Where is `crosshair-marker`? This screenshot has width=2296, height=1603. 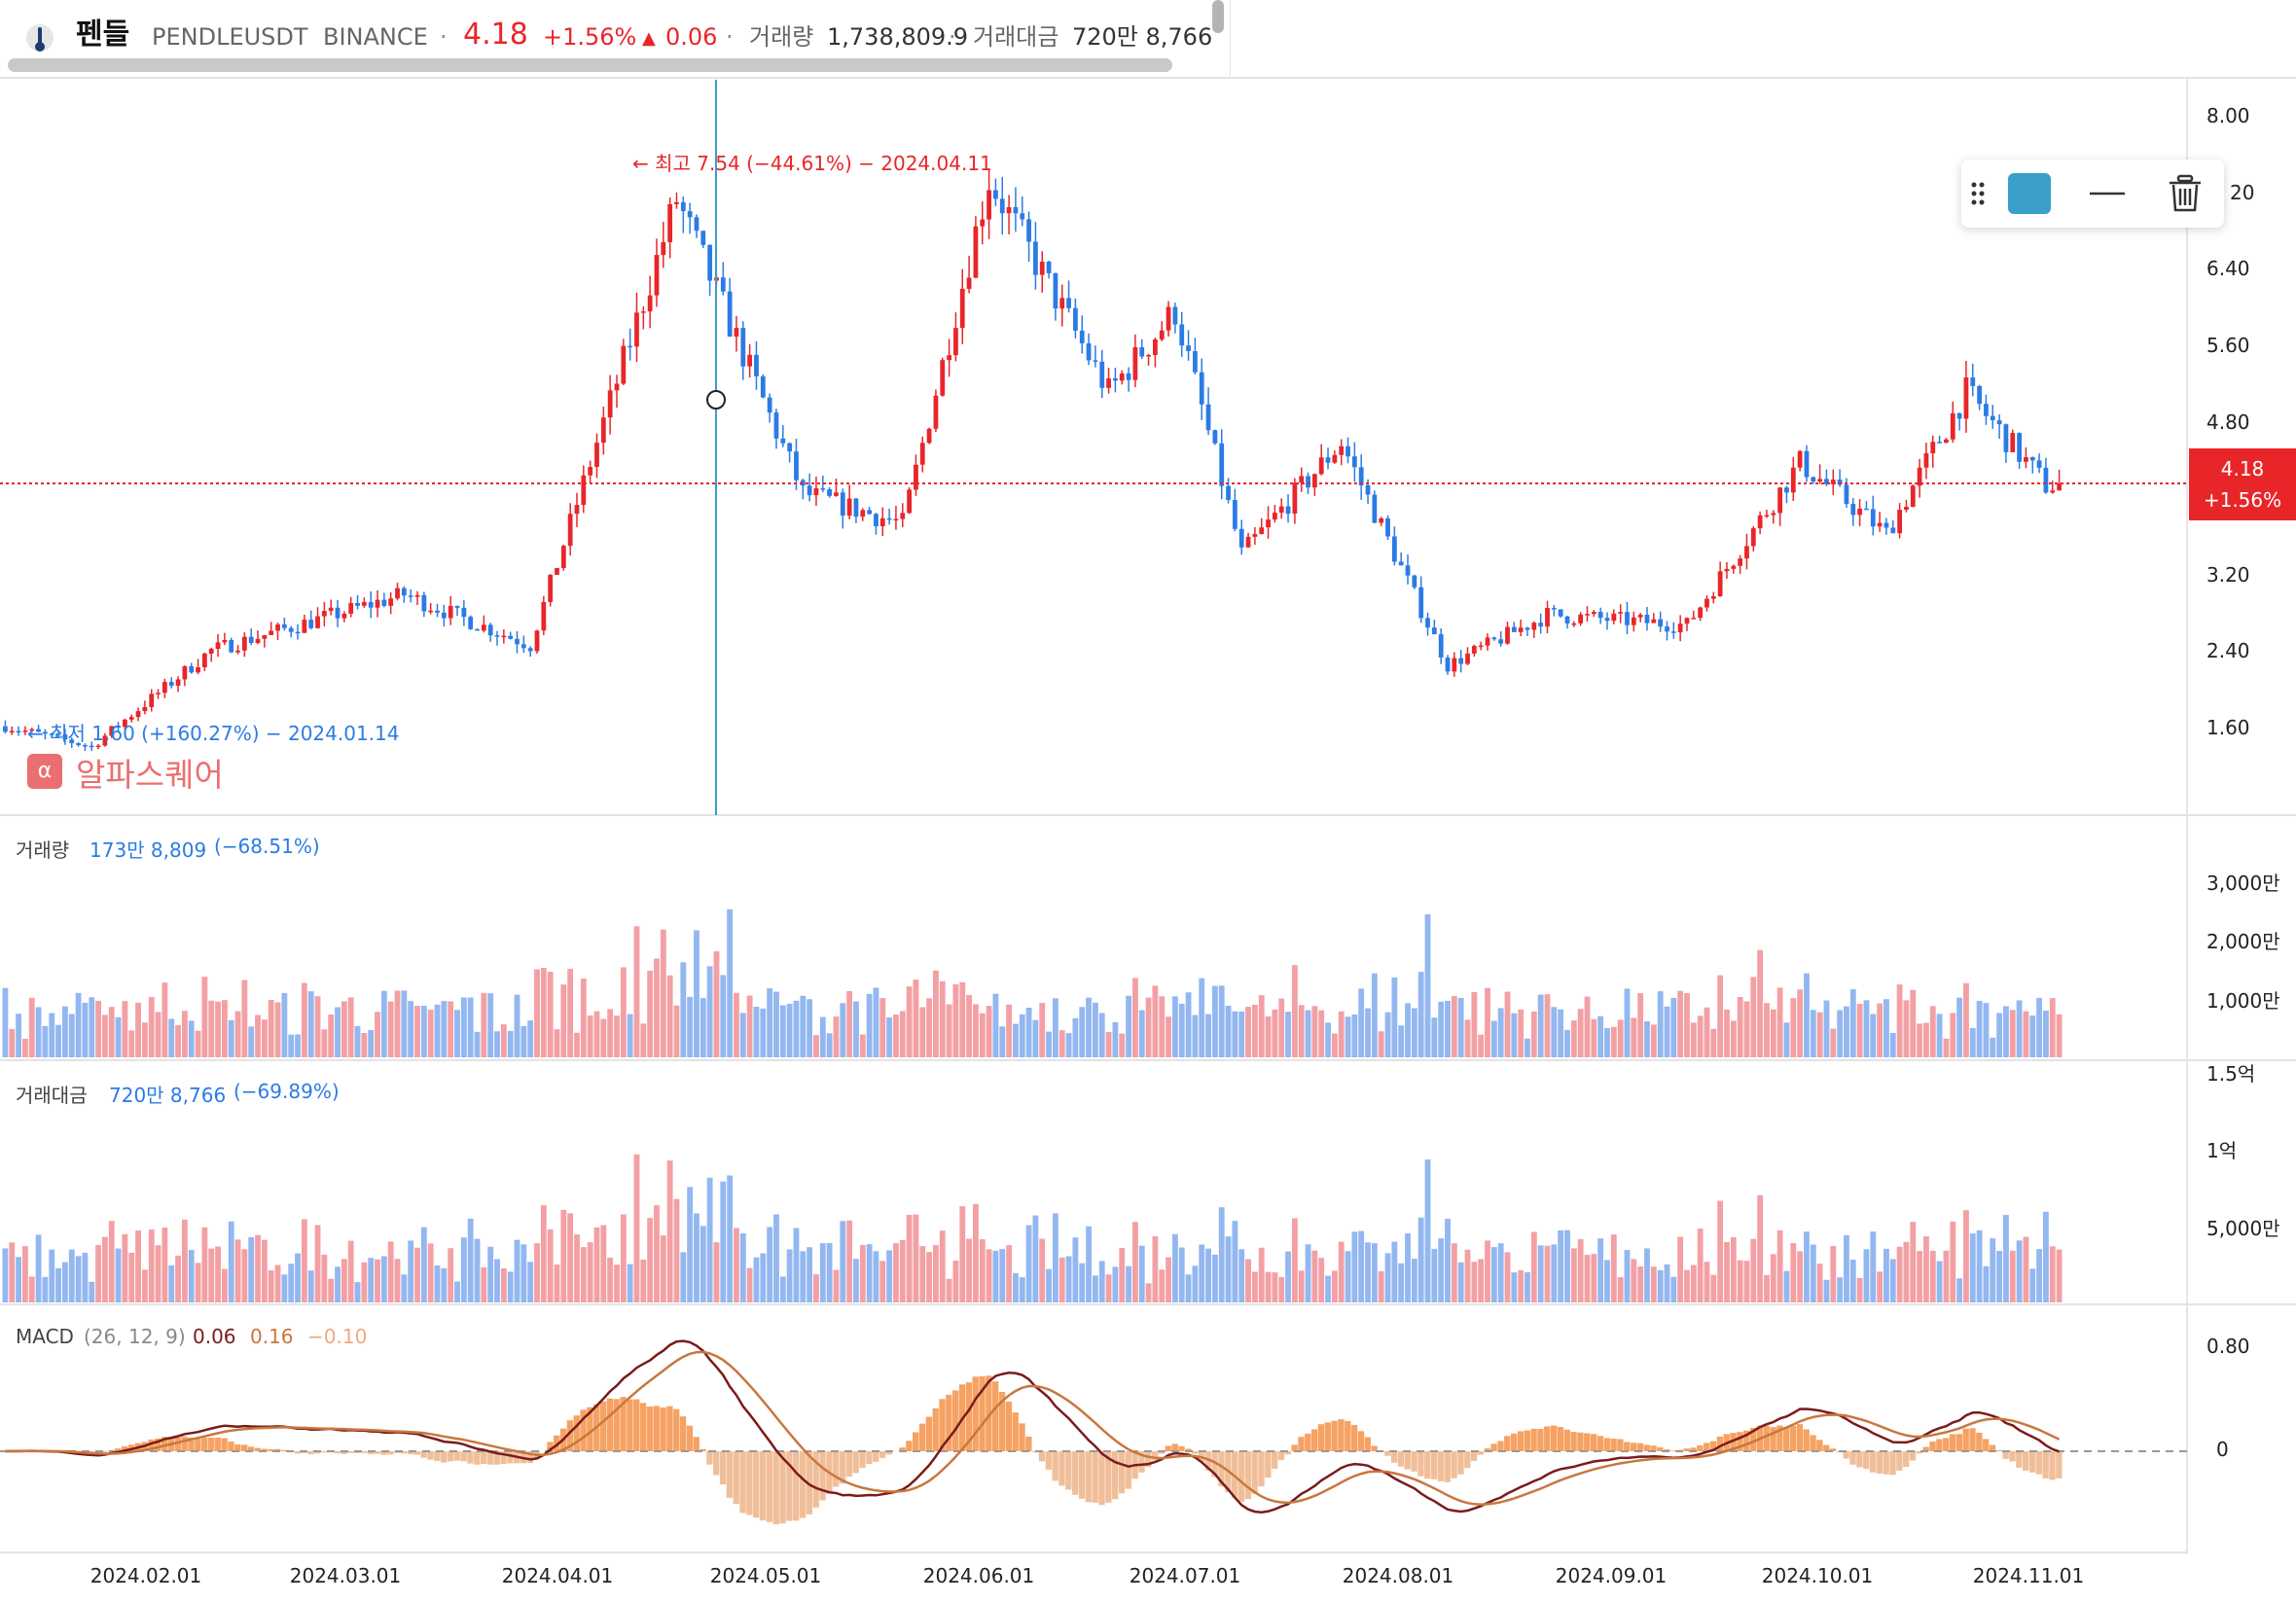
crosshair-marker is located at coordinates (716, 400).